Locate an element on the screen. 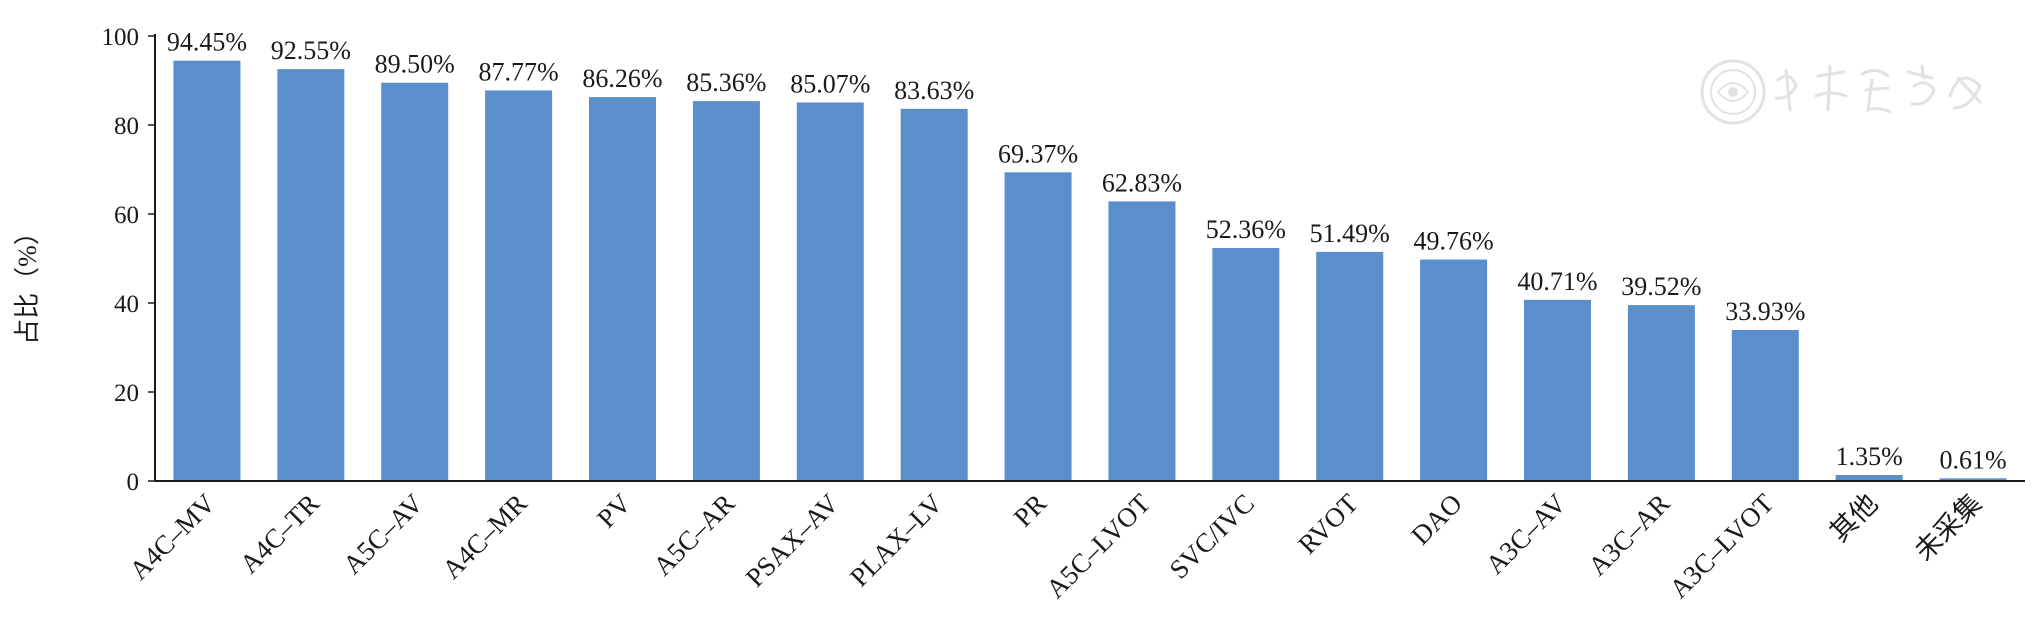 This screenshot has width=2042, height=641. data-label: 33.93% is located at coordinates (1765, 311).